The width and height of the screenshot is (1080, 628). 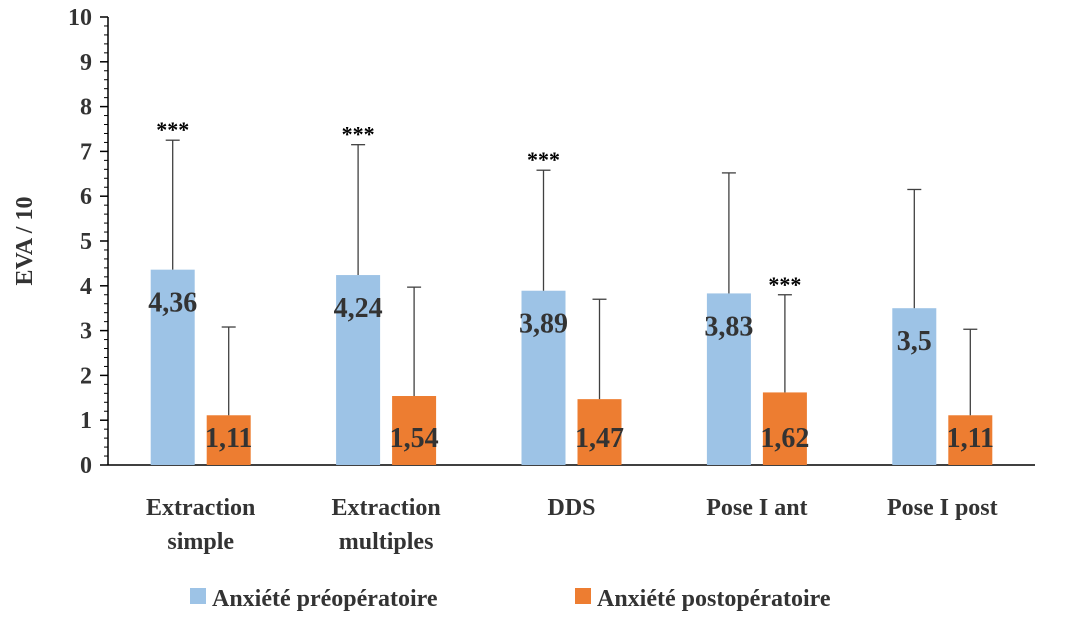 What do you see at coordinates (198, 596) in the screenshot?
I see `legend-swatch-preop` at bounding box center [198, 596].